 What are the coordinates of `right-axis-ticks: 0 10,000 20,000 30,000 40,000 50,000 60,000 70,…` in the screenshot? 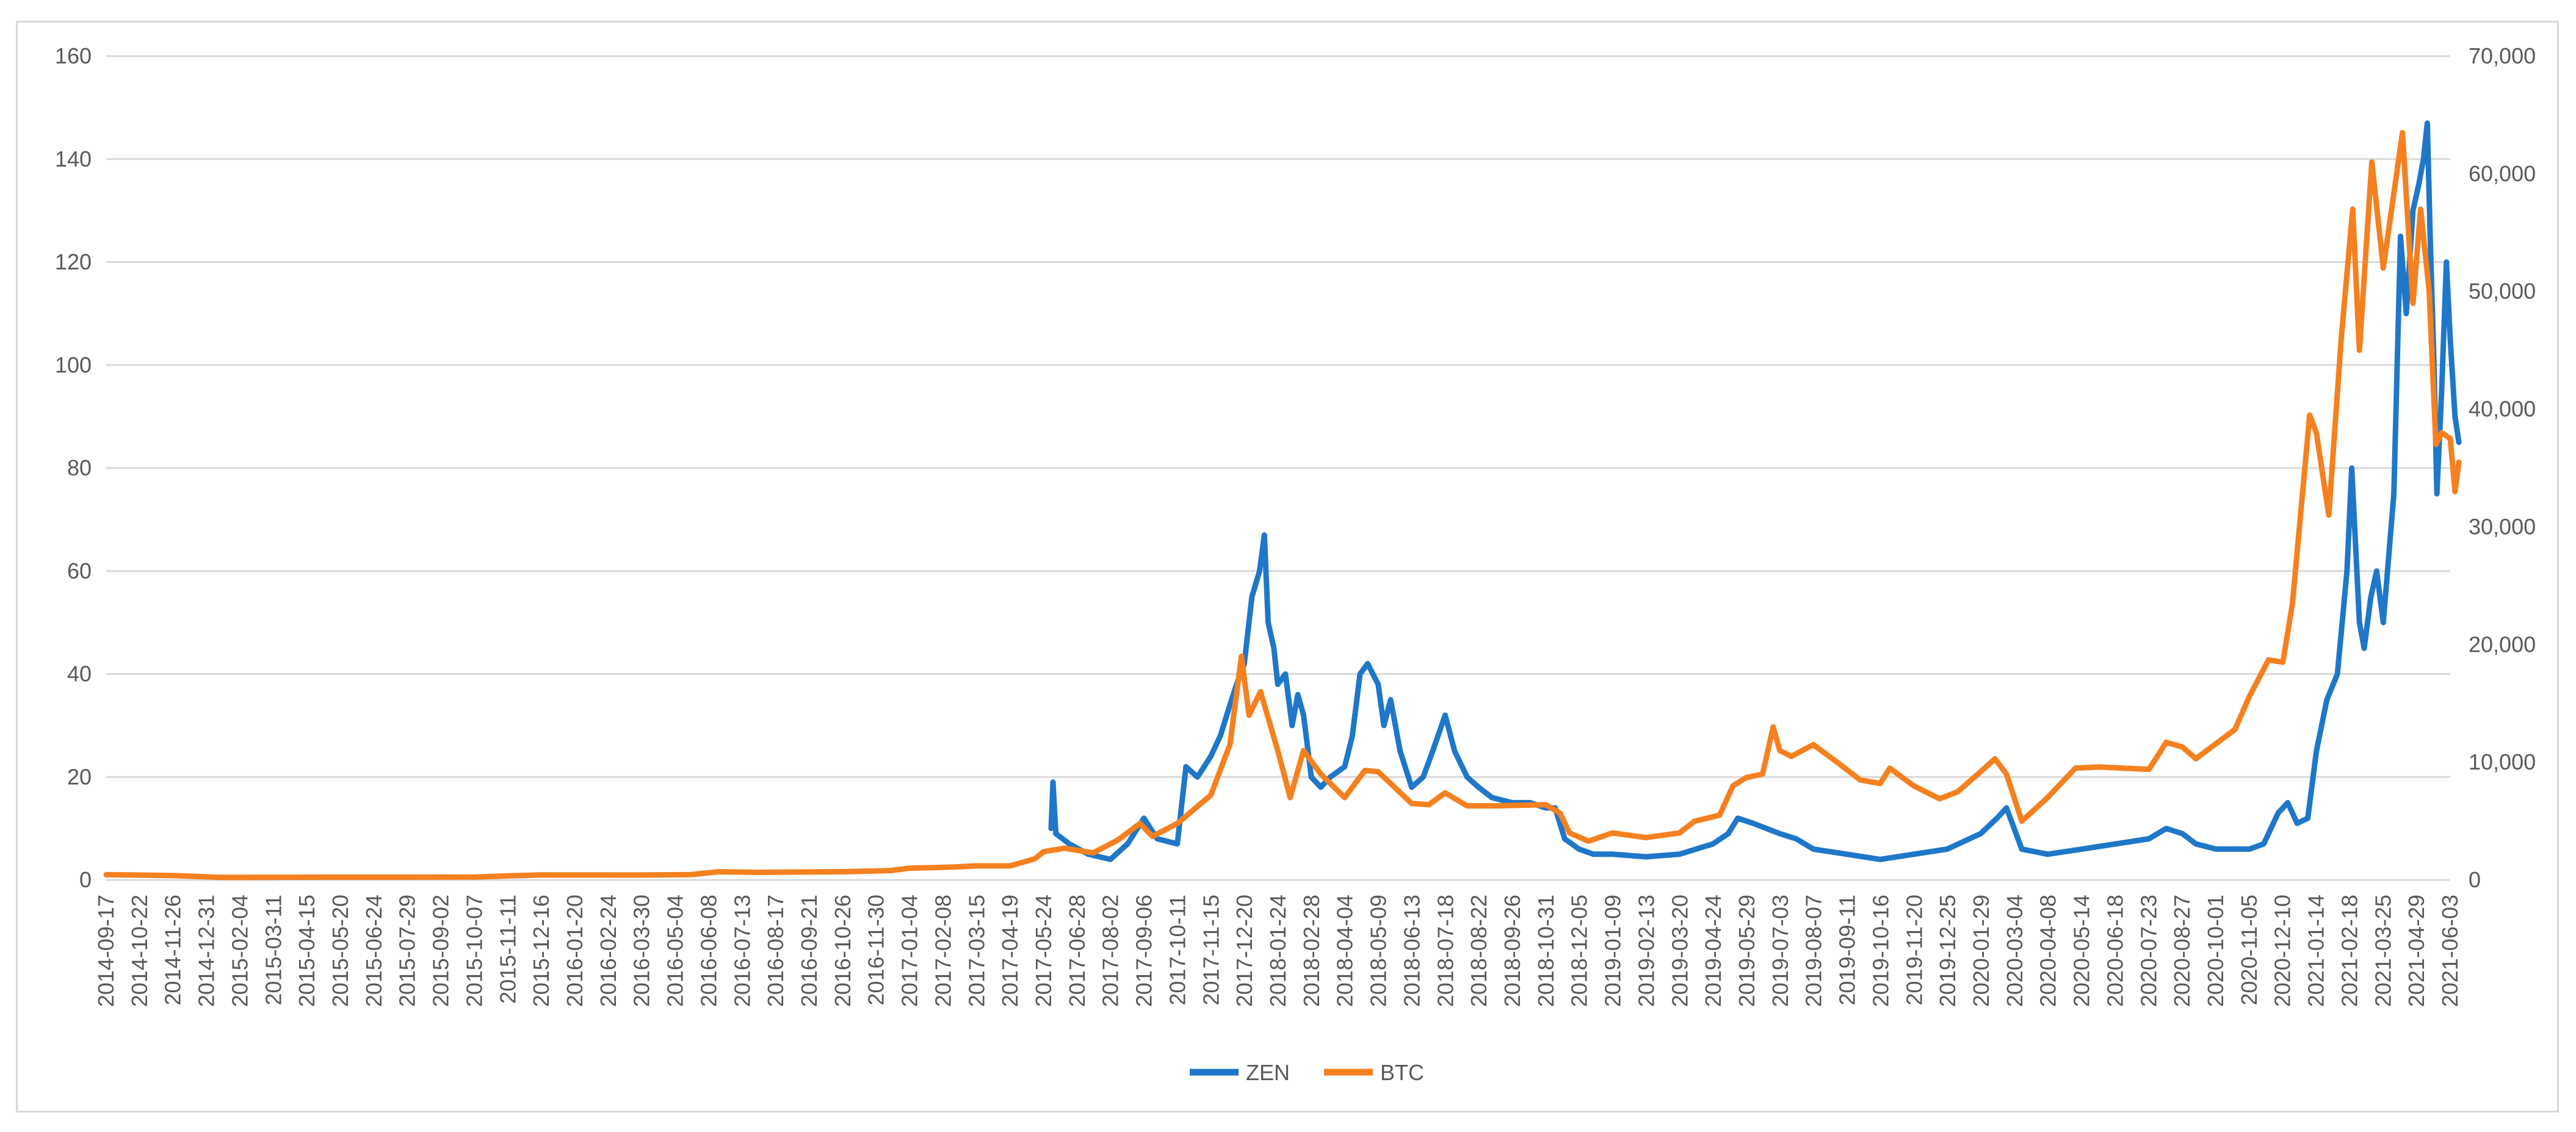 It's located at (2502, 468).